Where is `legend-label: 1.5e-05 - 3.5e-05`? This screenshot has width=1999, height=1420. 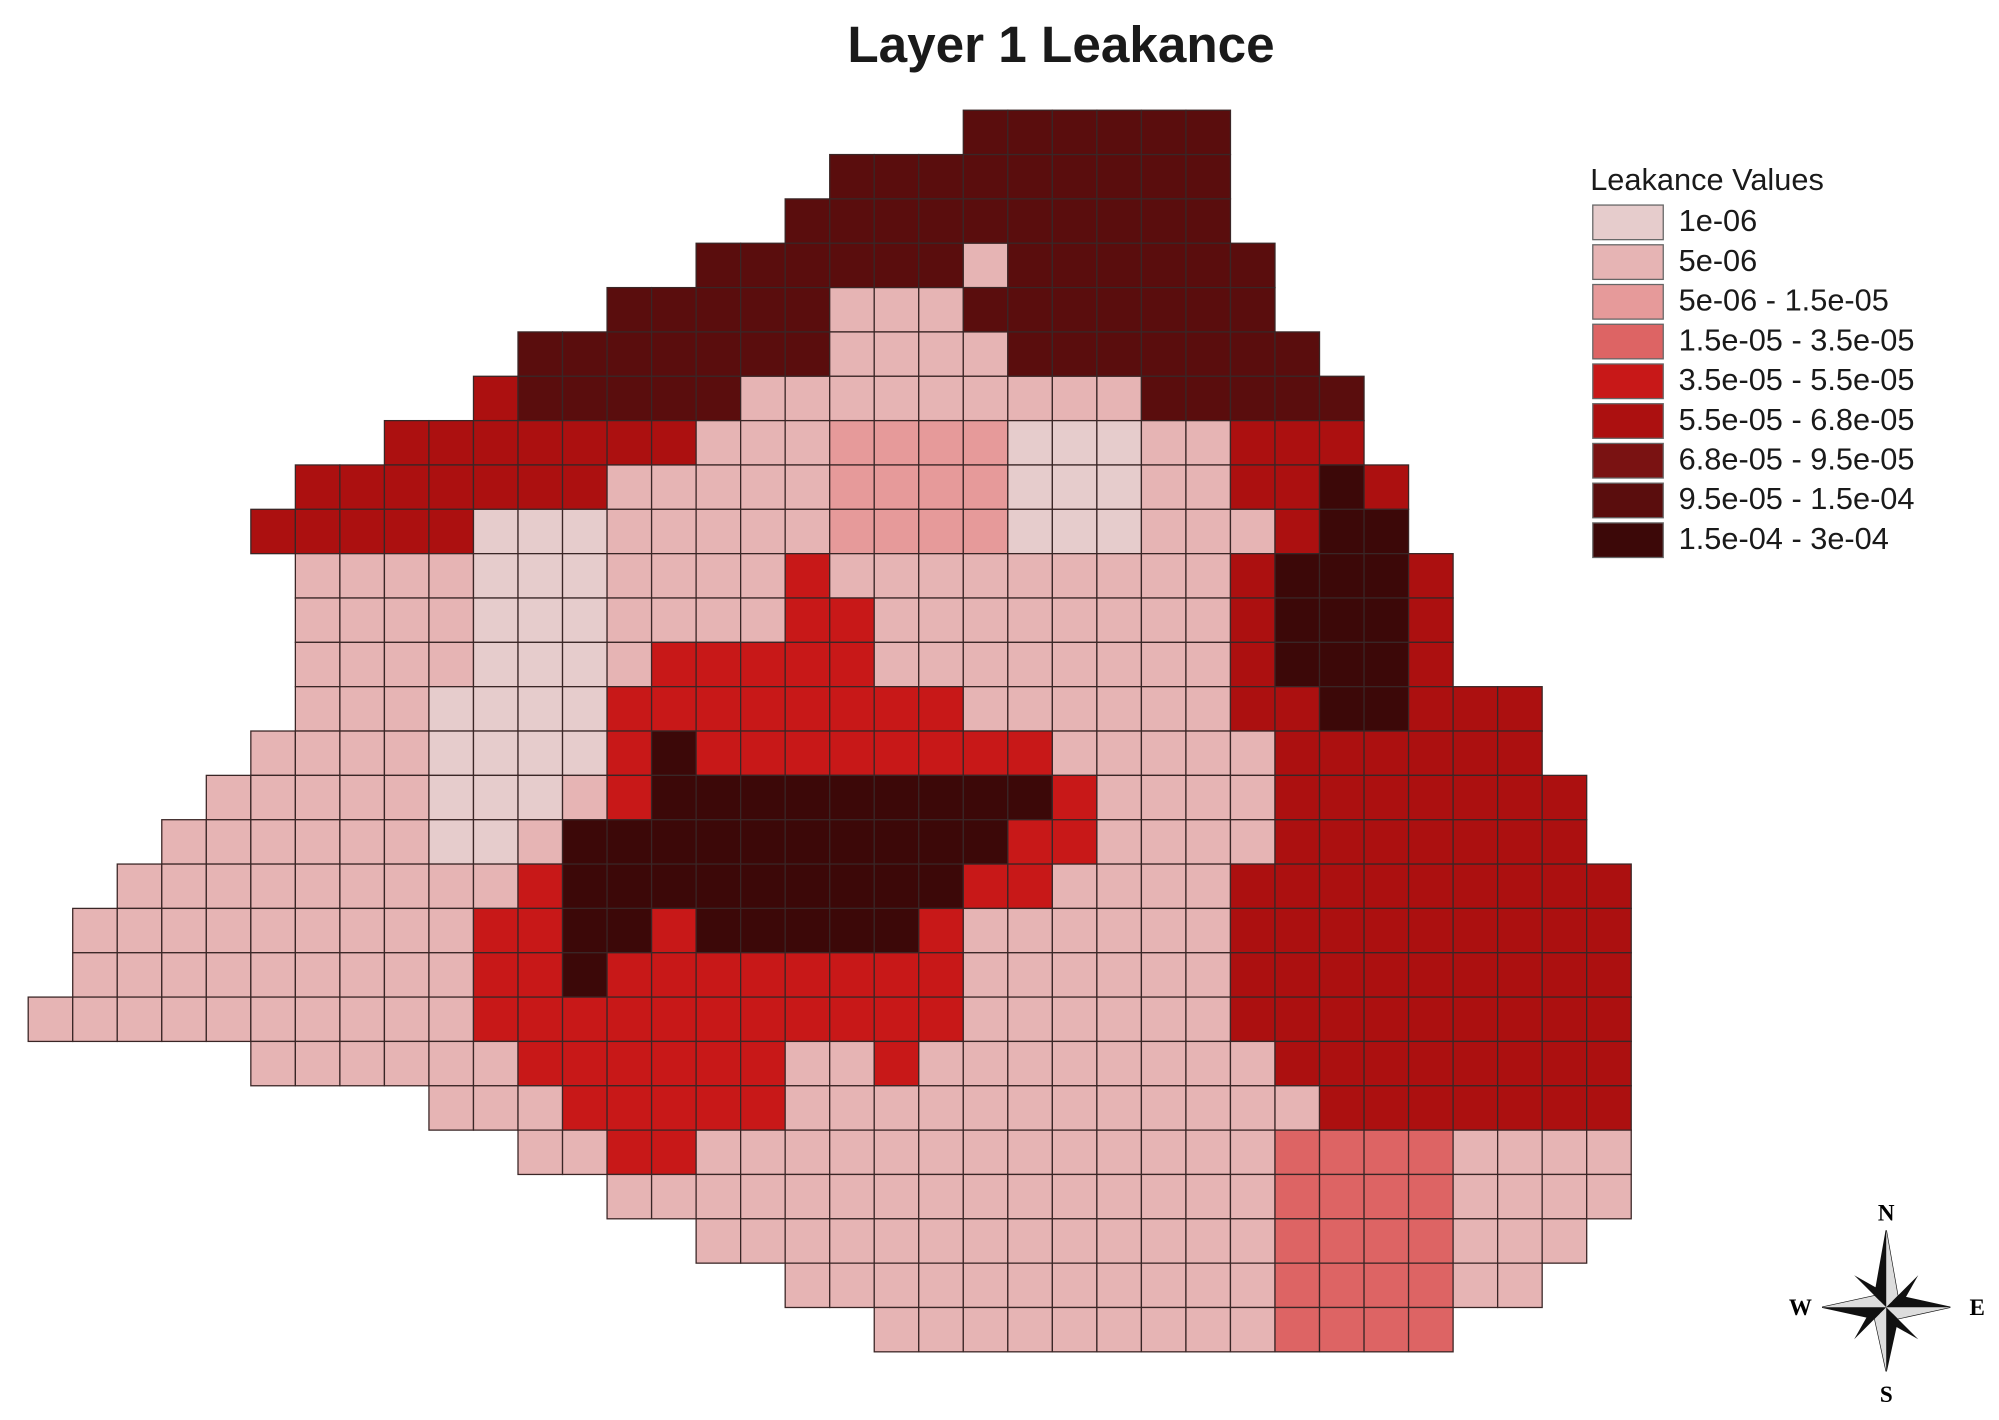
legend-label: 1.5e-05 - 3.5e-05 is located at coordinates (1797, 339).